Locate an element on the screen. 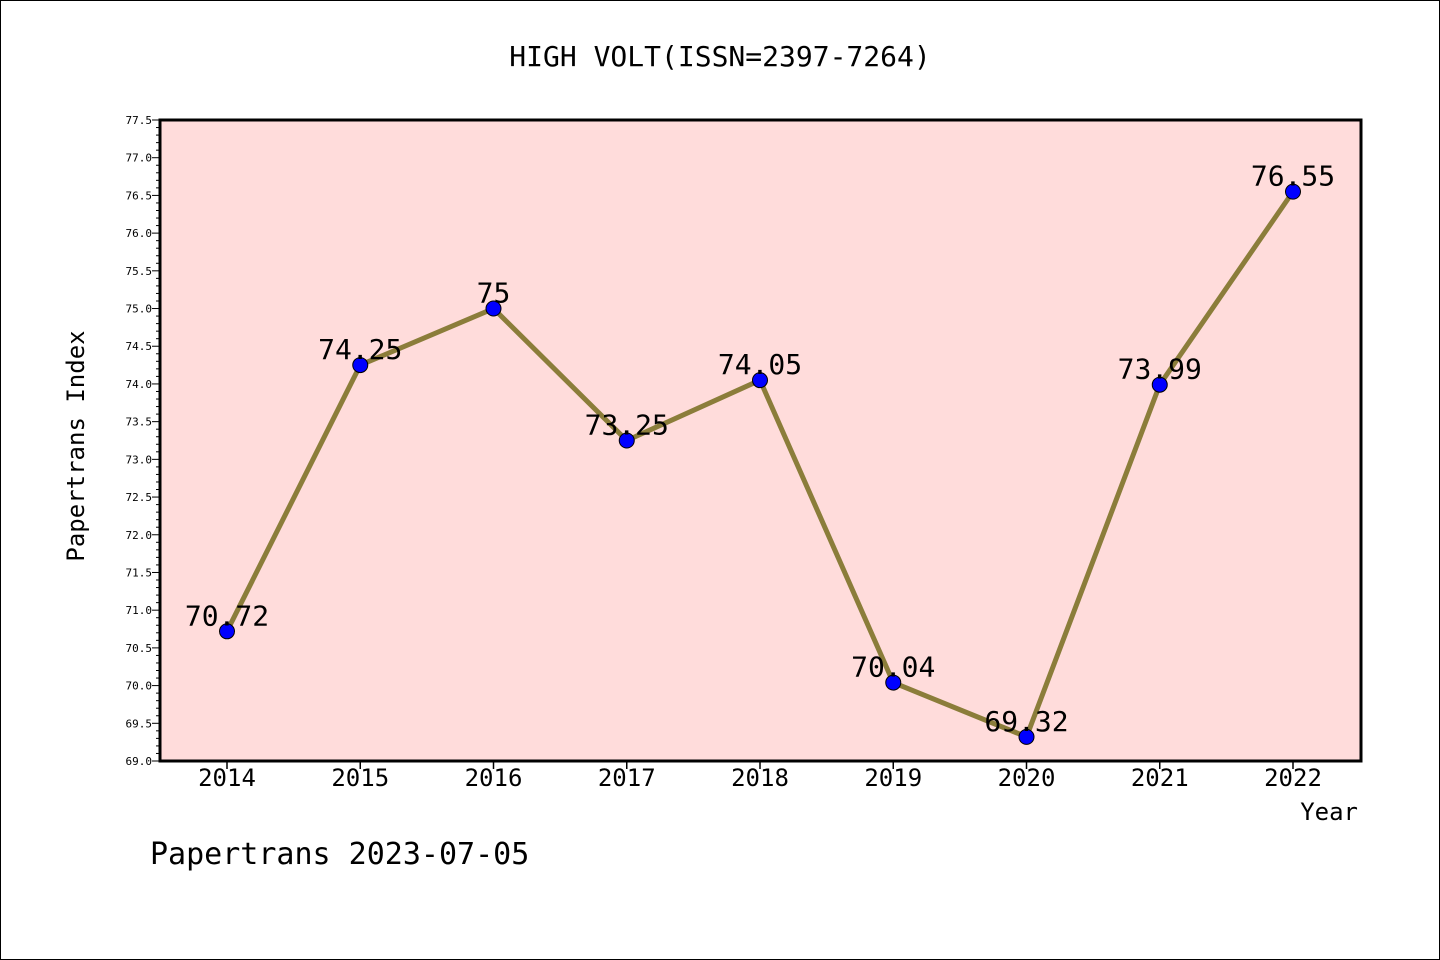 This screenshot has width=1440, height=960. data-label: 69.32 is located at coordinates (1026, 721).